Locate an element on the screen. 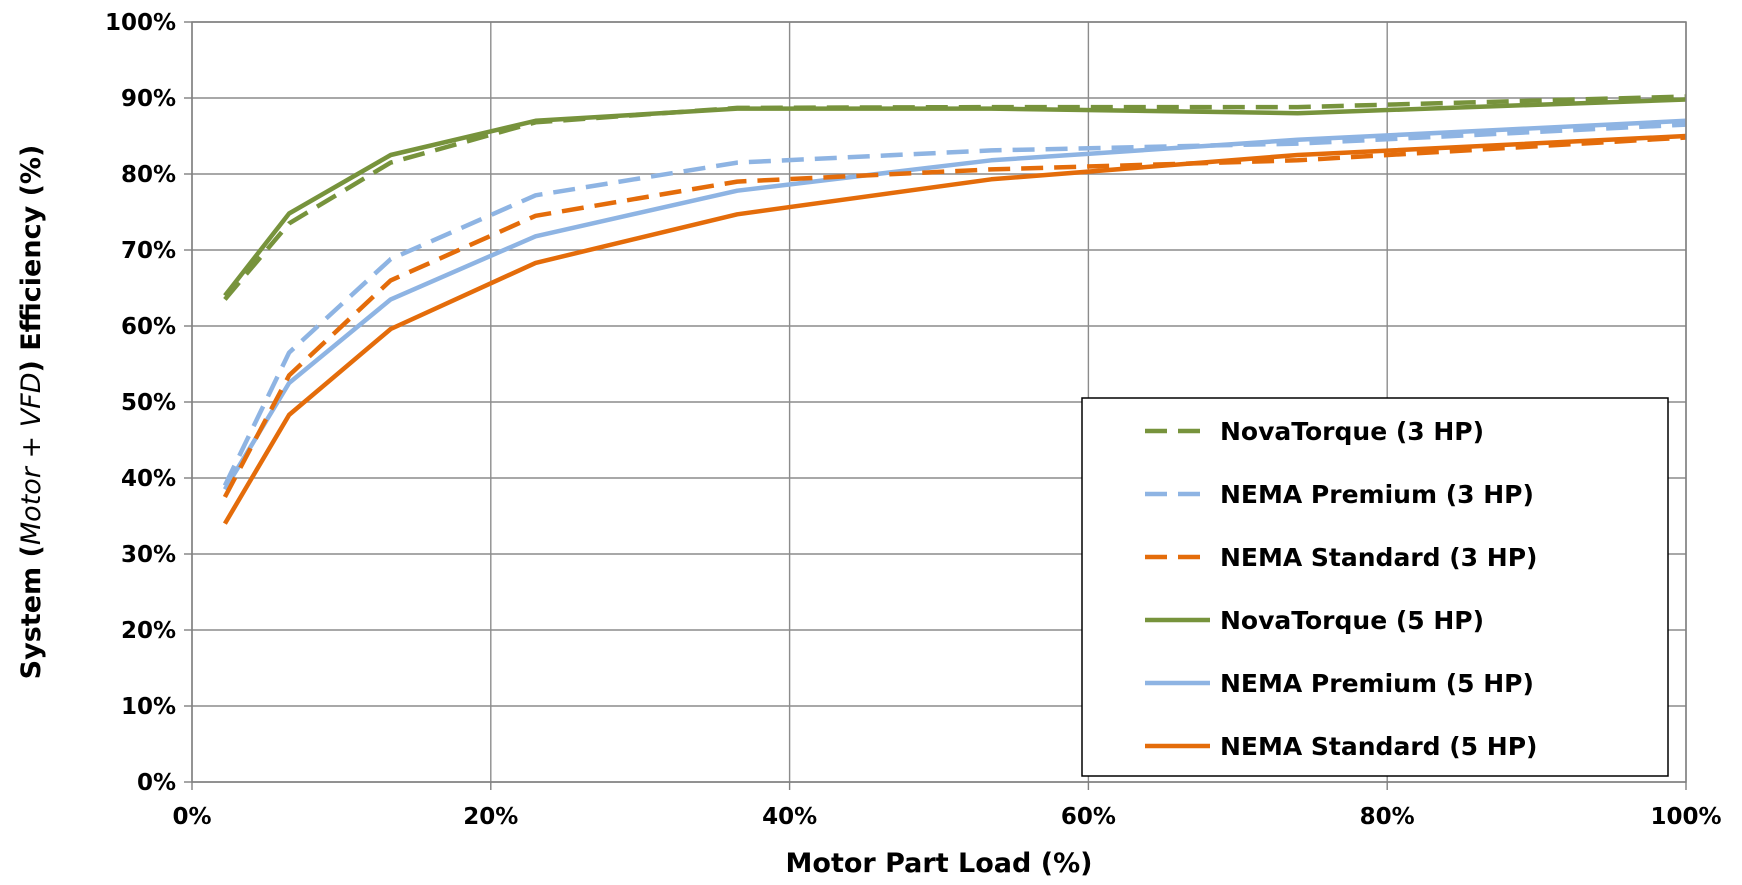 The width and height of the screenshot is (1742, 885). y-tick-label: 70% is located at coordinates (148, 251).